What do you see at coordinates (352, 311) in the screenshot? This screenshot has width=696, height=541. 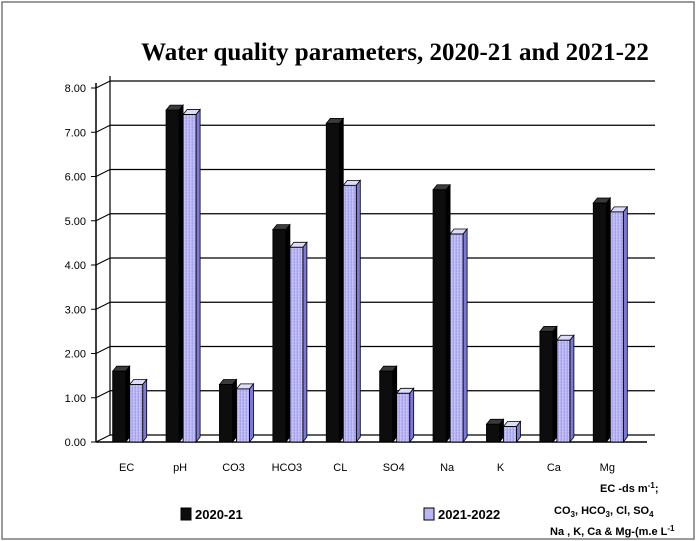 I see `bar-2021-2022-CL` at bounding box center [352, 311].